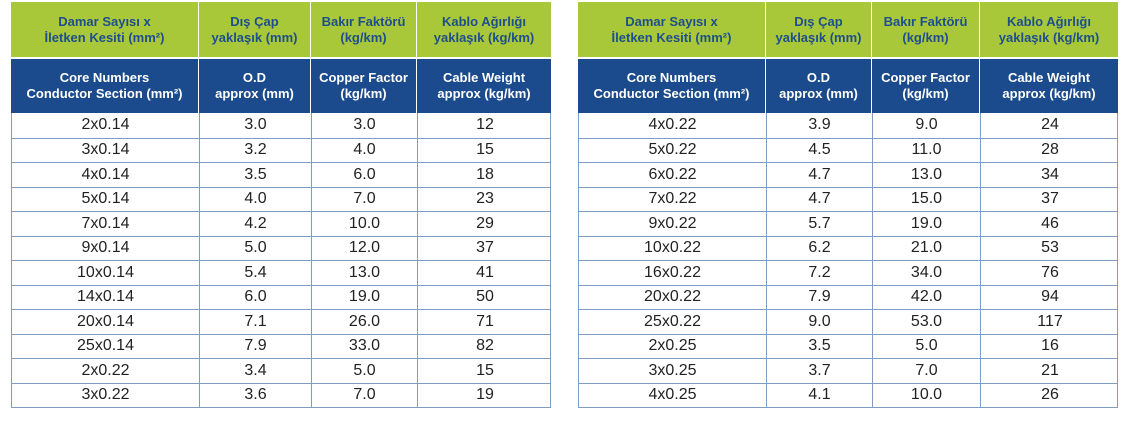 This screenshot has height=424, width=1125. Describe the element at coordinates (927, 273) in the screenshot. I see `cell-copper-factor: 34.0` at that location.